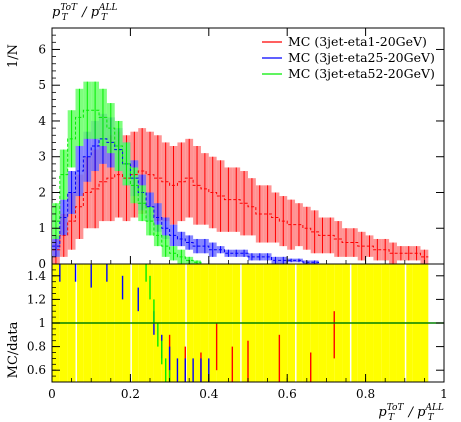 The image size is (461, 422). I want to click on main-y-tick-label: 4, so click(42, 121).